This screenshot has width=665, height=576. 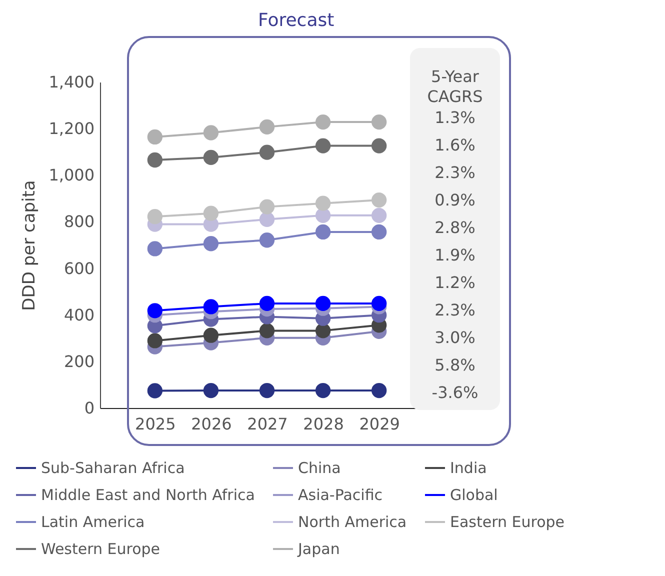 What do you see at coordinates (352, 522) in the screenshot?
I see `legend-label: North America` at bounding box center [352, 522].